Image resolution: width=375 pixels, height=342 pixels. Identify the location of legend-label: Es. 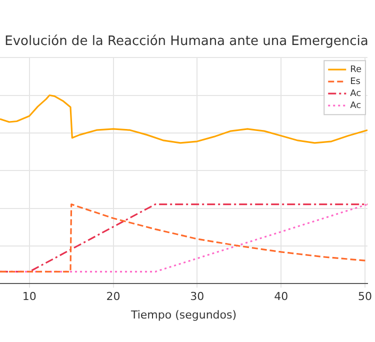
(355, 81).